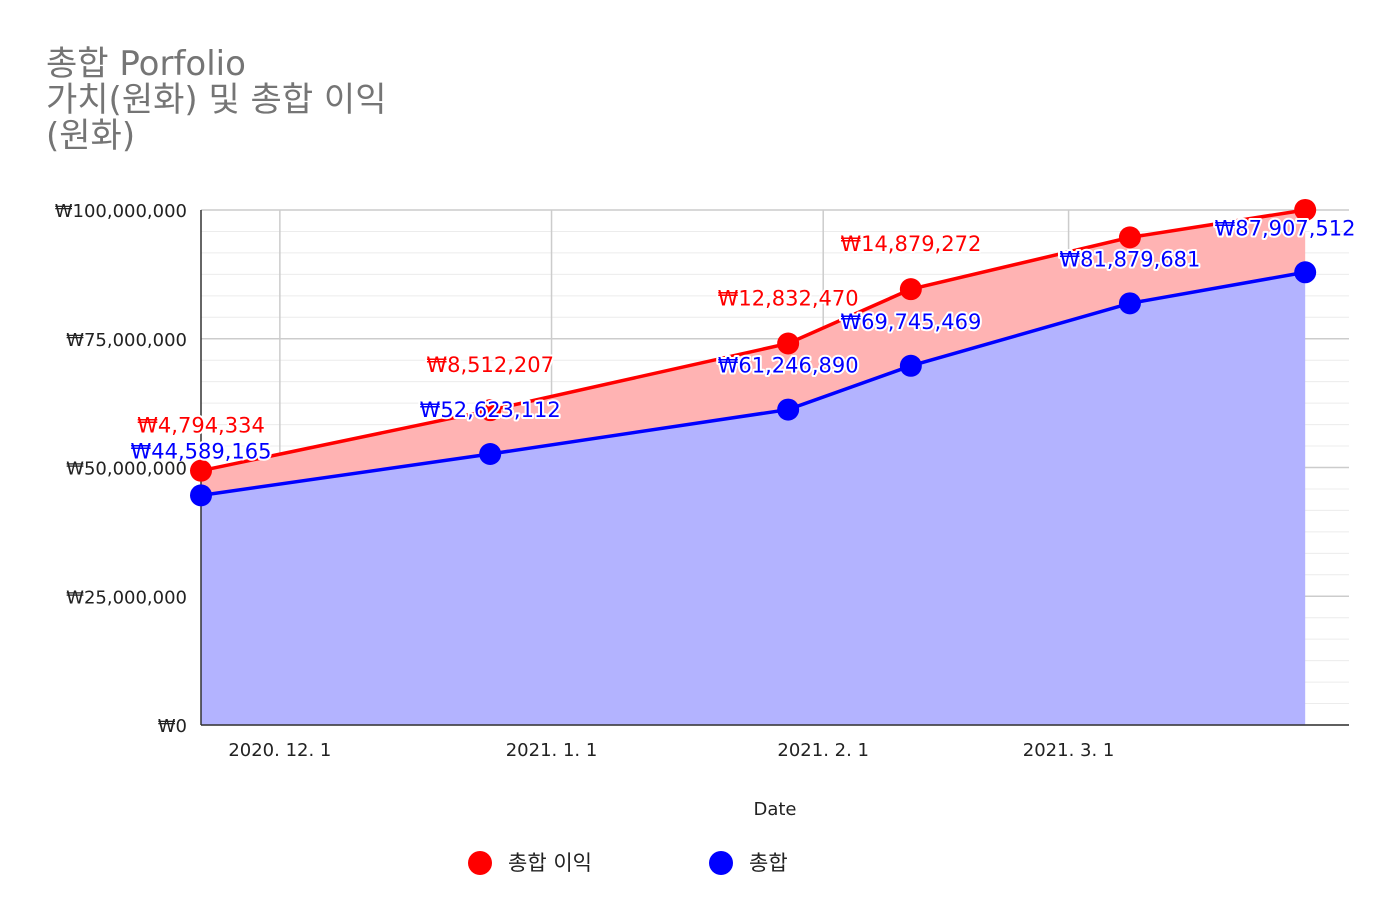 The width and height of the screenshot is (1396, 922). What do you see at coordinates (552, 750) in the screenshot?
I see `x-tick-label: 2021. 1. 1` at bounding box center [552, 750].